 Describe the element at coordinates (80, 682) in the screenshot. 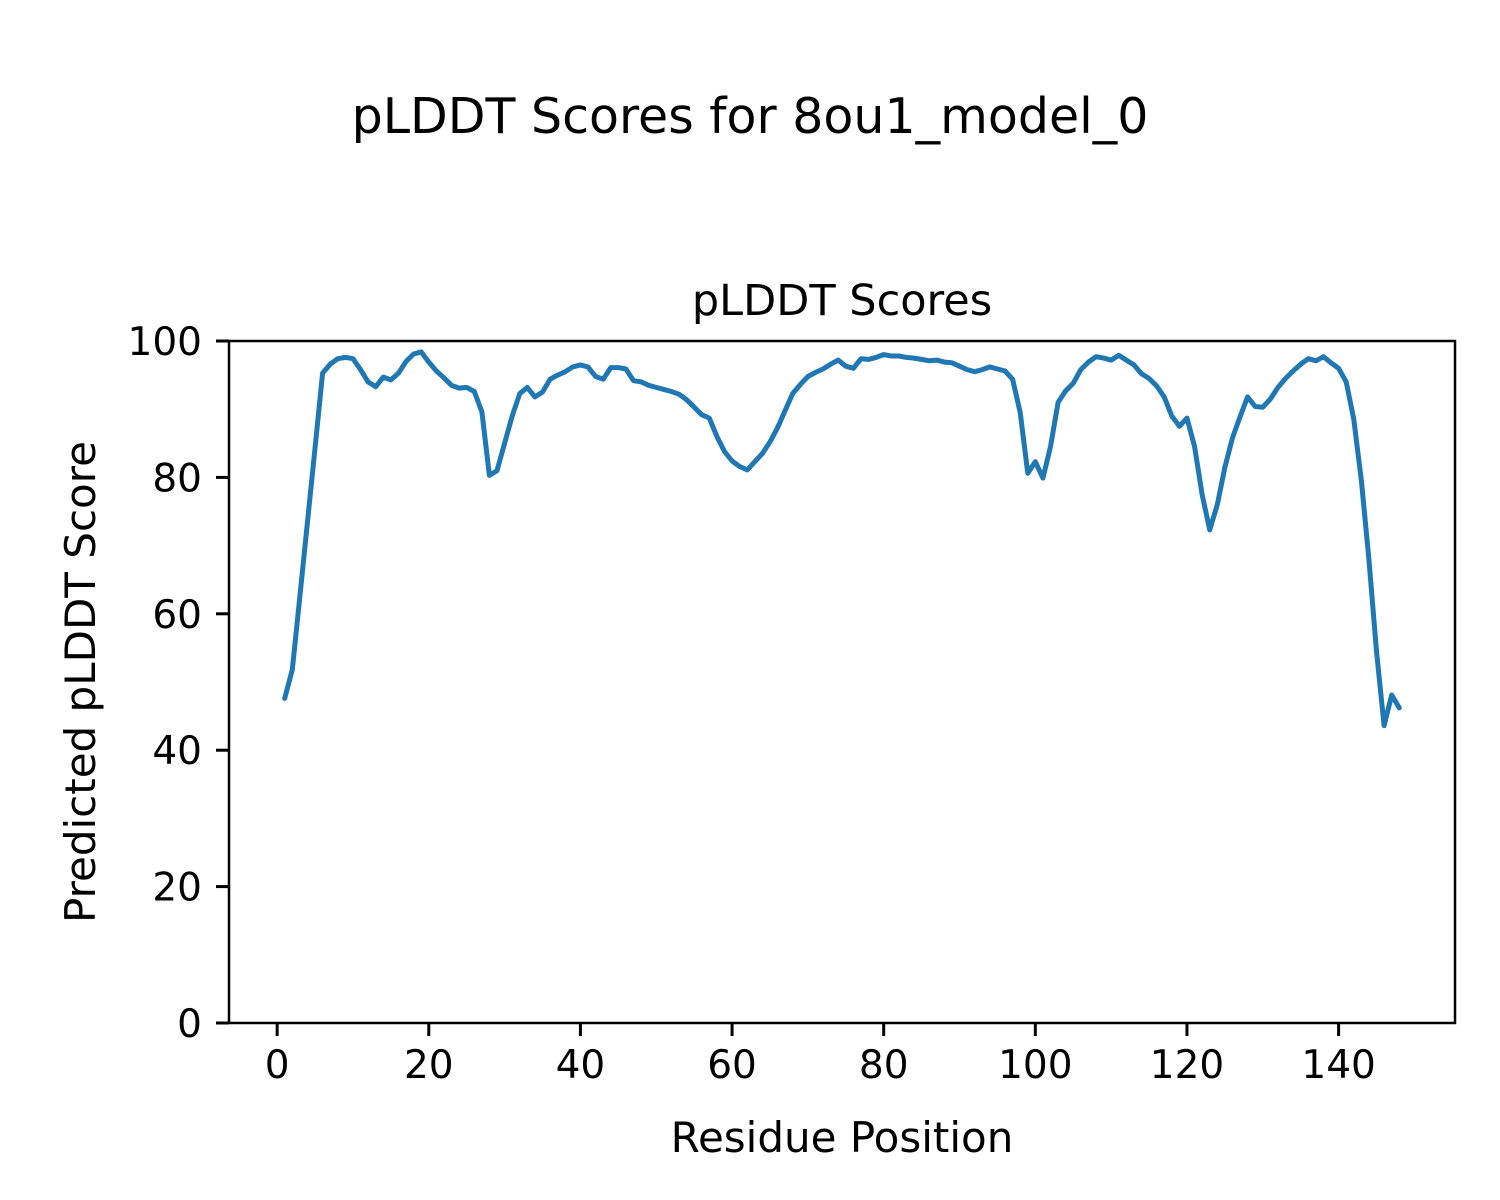

I see `y-axis-label: Predicted pLDDT Score` at that location.